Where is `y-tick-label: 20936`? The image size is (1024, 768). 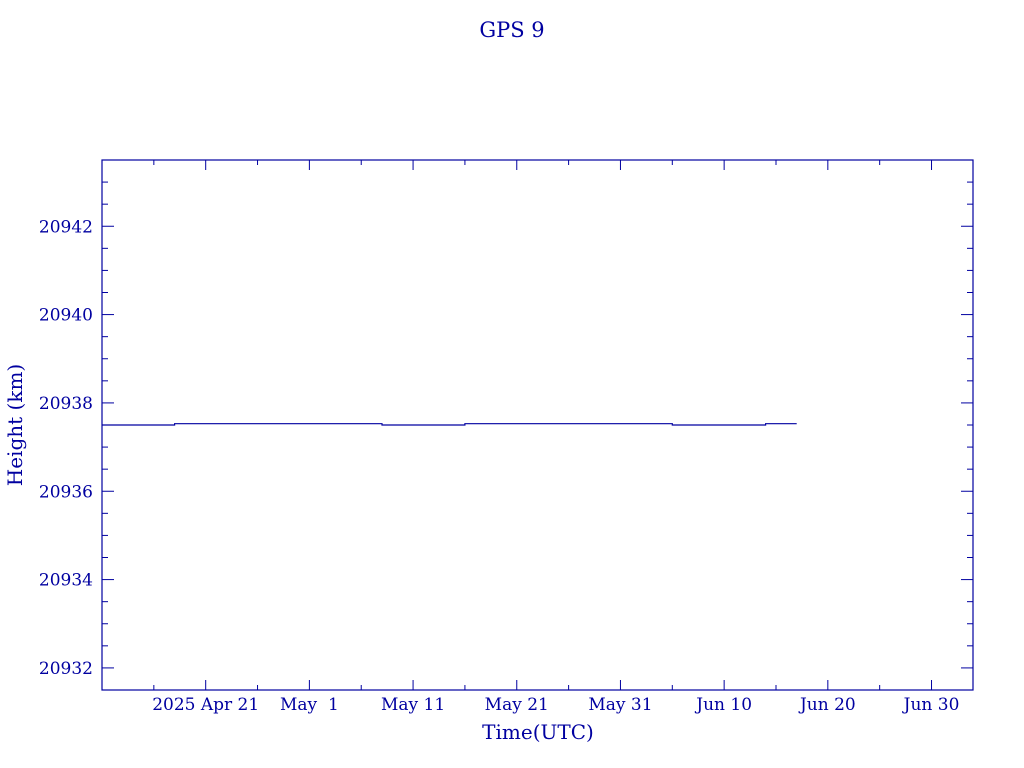
y-tick-label: 20936 is located at coordinates (66, 492).